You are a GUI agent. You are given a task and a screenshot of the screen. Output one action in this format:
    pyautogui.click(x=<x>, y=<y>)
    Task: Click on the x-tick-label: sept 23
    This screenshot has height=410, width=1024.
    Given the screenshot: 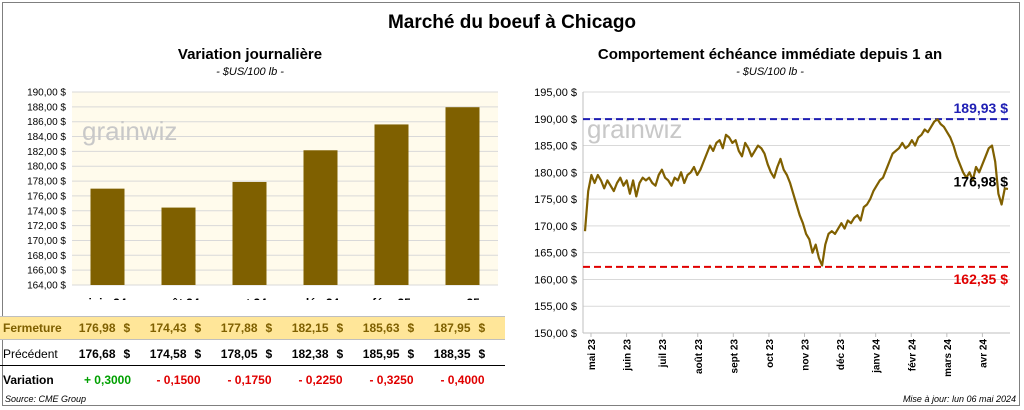 What is the action you would take?
    pyautogui.click(x=734, y=356)
    